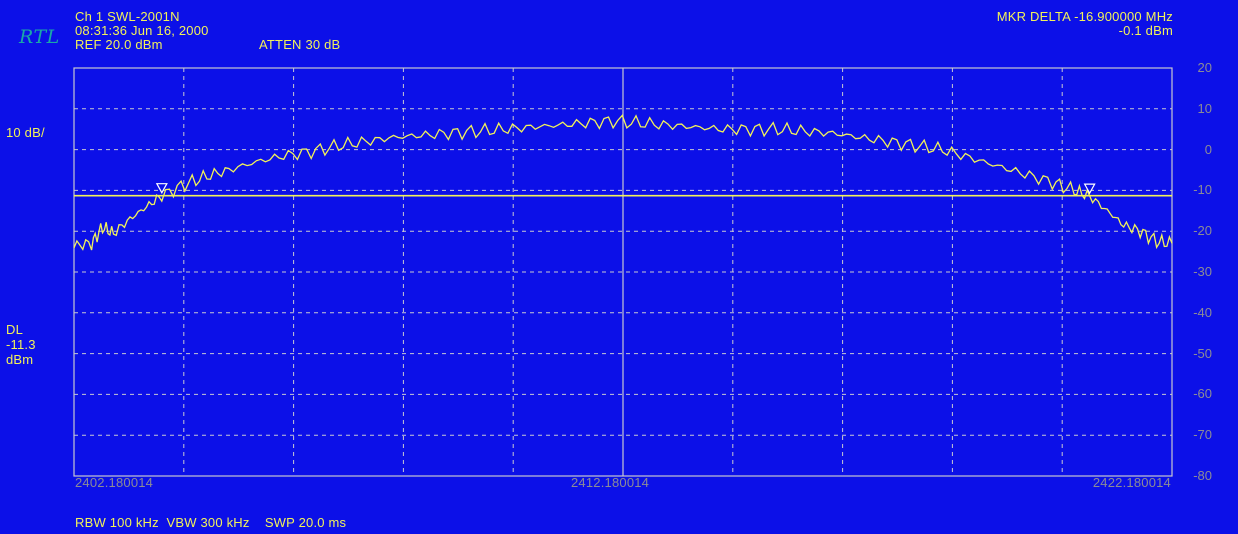 Image resolution: width=1238 pixels, height=534 pixels. I want to click on marker-value-label: -0.1 dBm, so click(1145, 30).